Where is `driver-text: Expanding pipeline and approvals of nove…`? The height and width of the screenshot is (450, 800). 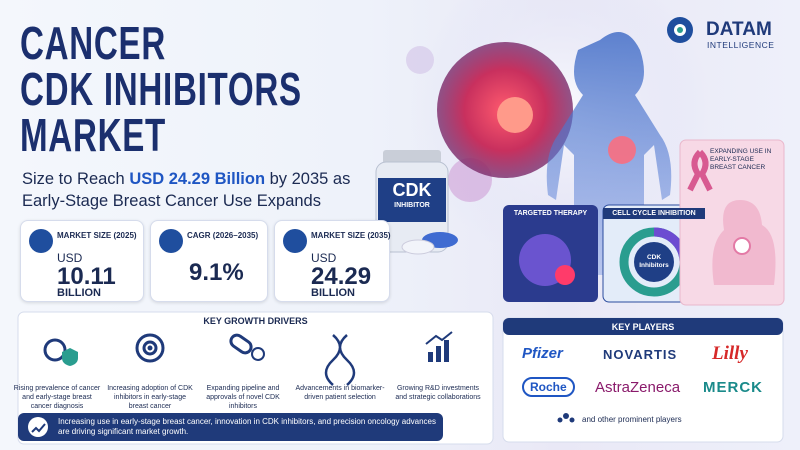 driver-text: Expanding pipeline and approvals of nove… is located at coordinates (243, 397).